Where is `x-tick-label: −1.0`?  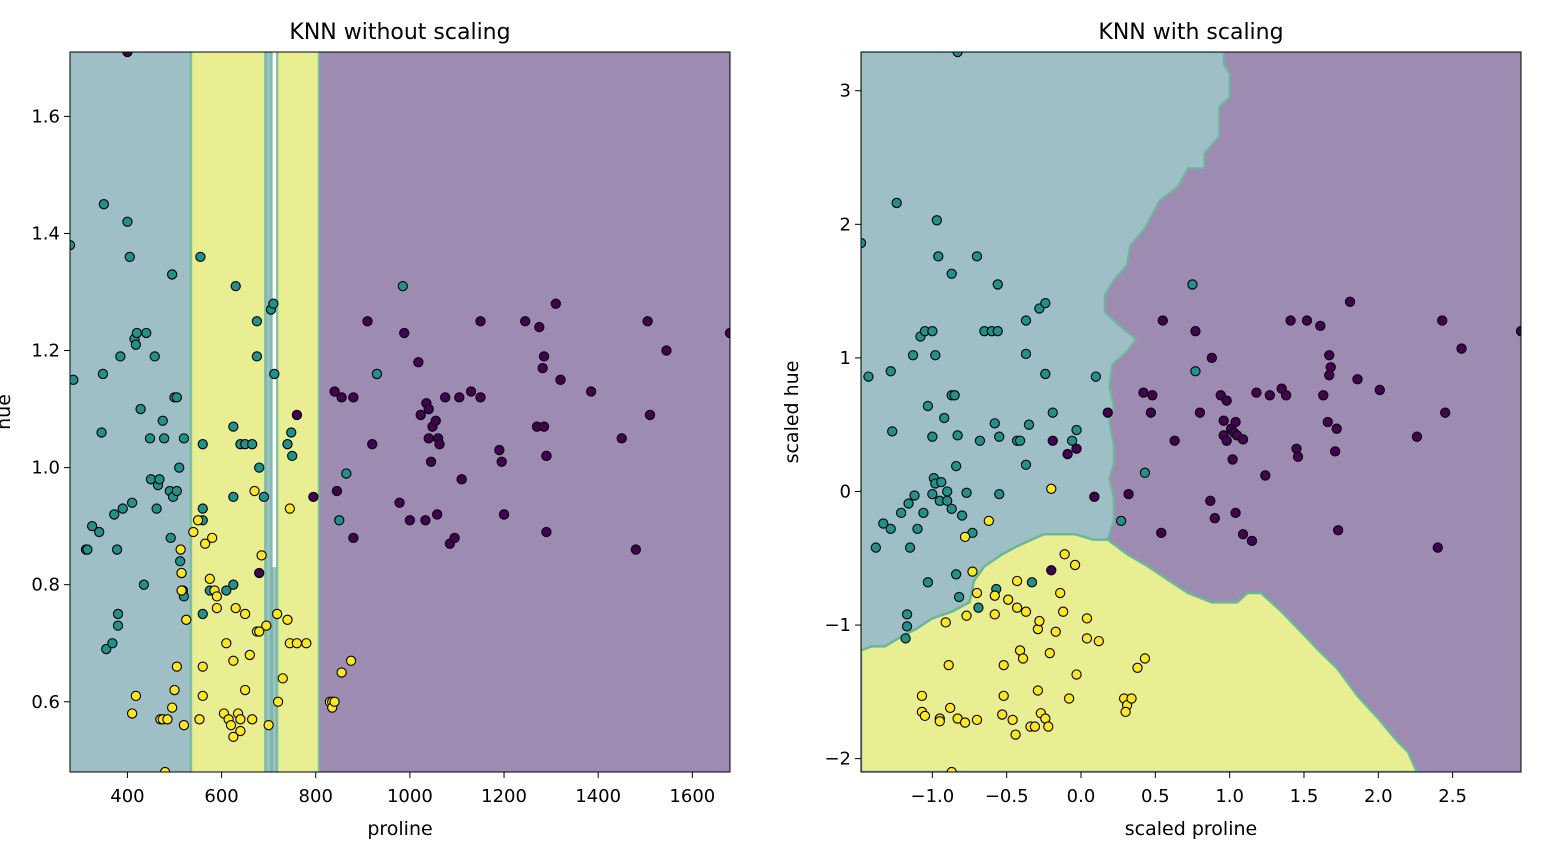
x-tick-label: −1.0 is located at coordinates (932, 796).